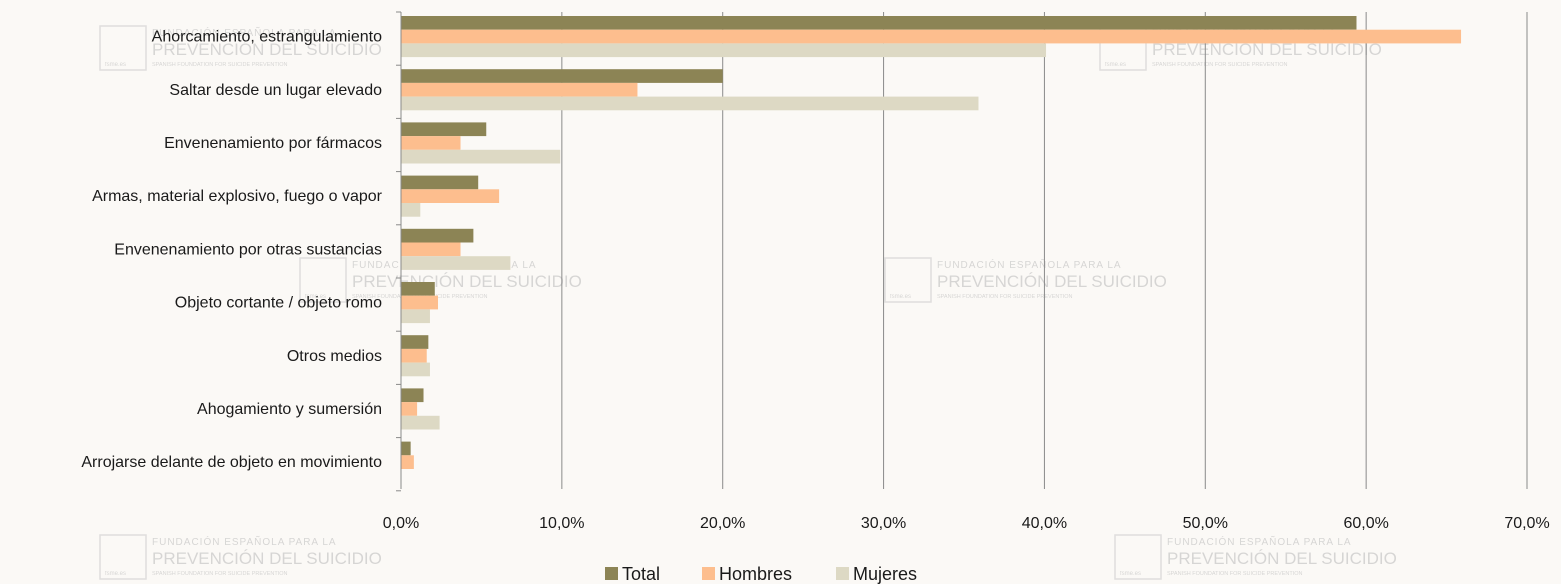 This screenshot has height=584, width=1561. What do you see at coordinates (275, 90) in the screenshot?
I see `category-label: Saltar desde un lugar elevado` at bounding box center [275, 90].